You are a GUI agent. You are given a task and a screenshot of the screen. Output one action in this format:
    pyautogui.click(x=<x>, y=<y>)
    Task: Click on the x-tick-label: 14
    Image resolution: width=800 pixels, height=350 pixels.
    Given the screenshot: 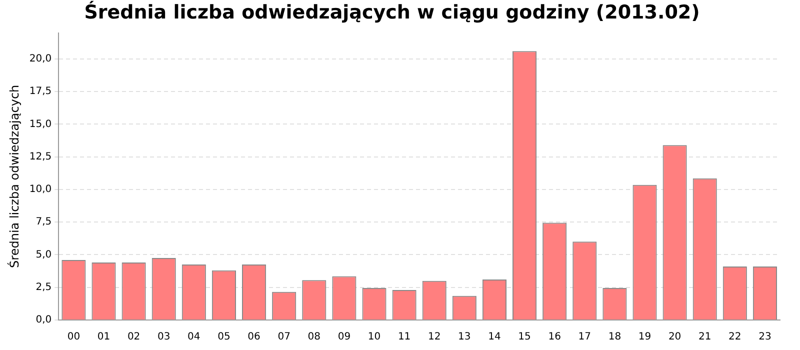 What is the action you would take?
    pyautogui.click(x=494, y=337)
    